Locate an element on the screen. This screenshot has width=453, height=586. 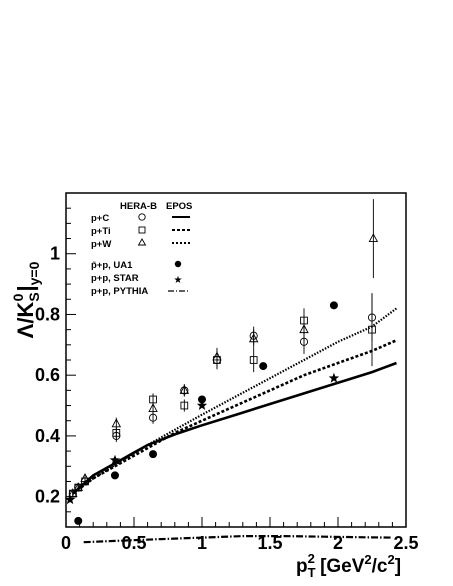
x-title-unit-suffix: ] is located at coordinates (398, 566).